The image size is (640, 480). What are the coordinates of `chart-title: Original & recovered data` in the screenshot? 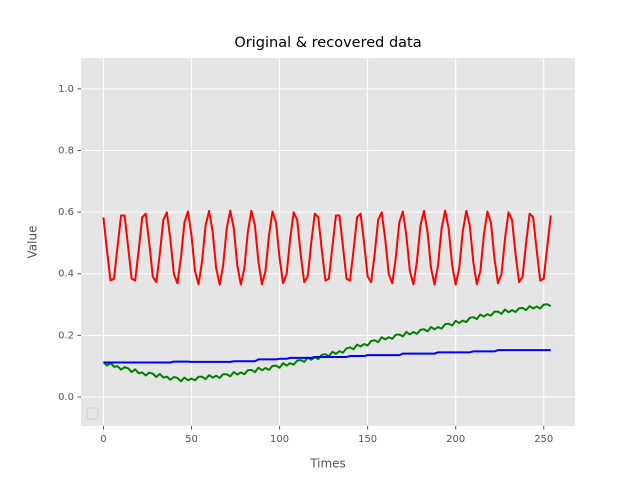 It's located at (327, 43).